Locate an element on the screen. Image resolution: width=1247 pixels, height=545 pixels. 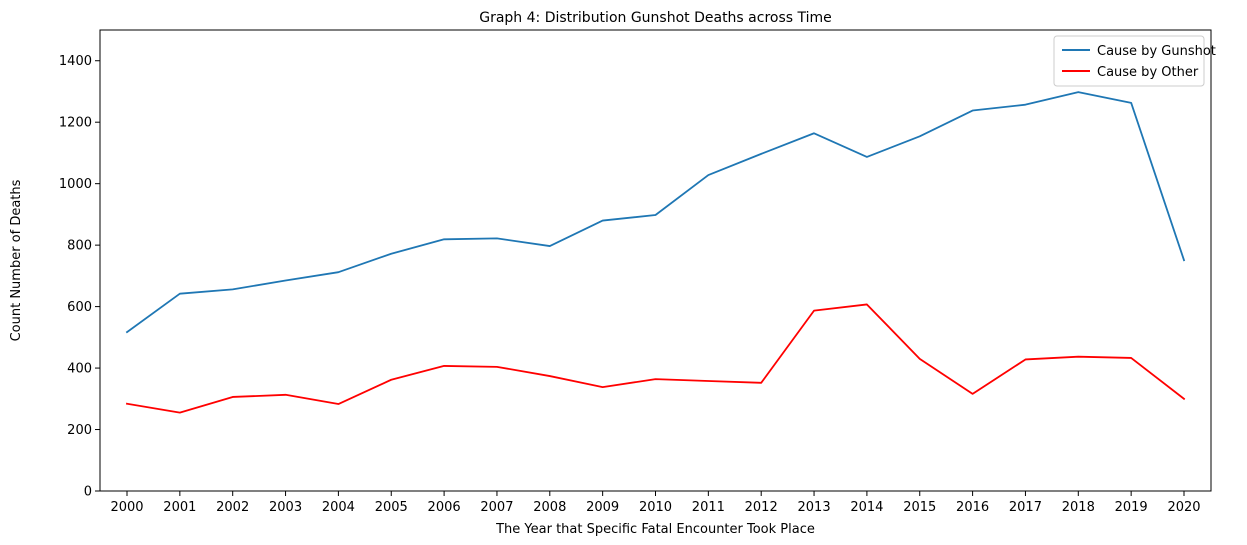
x-tick-label: 2009 is located at coordinates (602, 507).